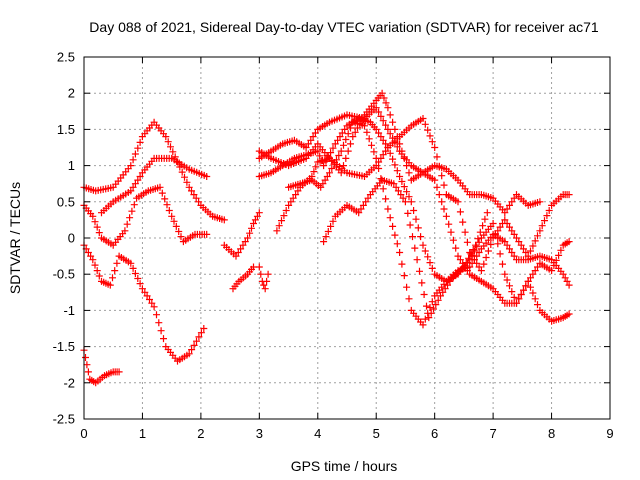 The image size is (640, 480). Describe the element at coordinates (492, 433) in the screenshot. I see `x-tick-label: 7` at that location.